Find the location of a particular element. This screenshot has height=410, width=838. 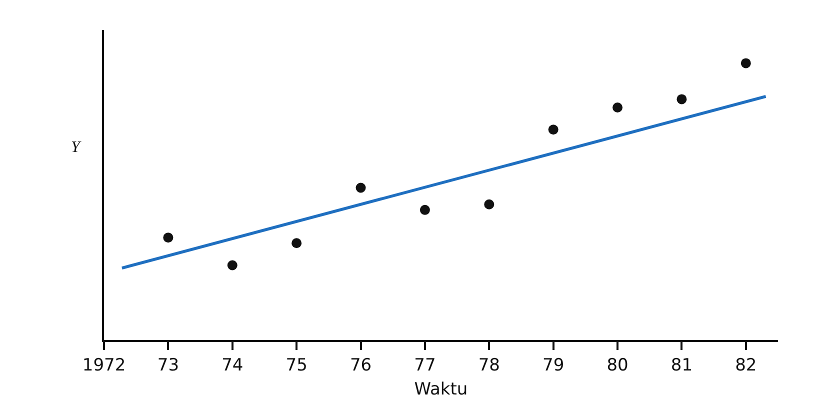

x-tick-label: 78 is located at coordinates (489, 365).